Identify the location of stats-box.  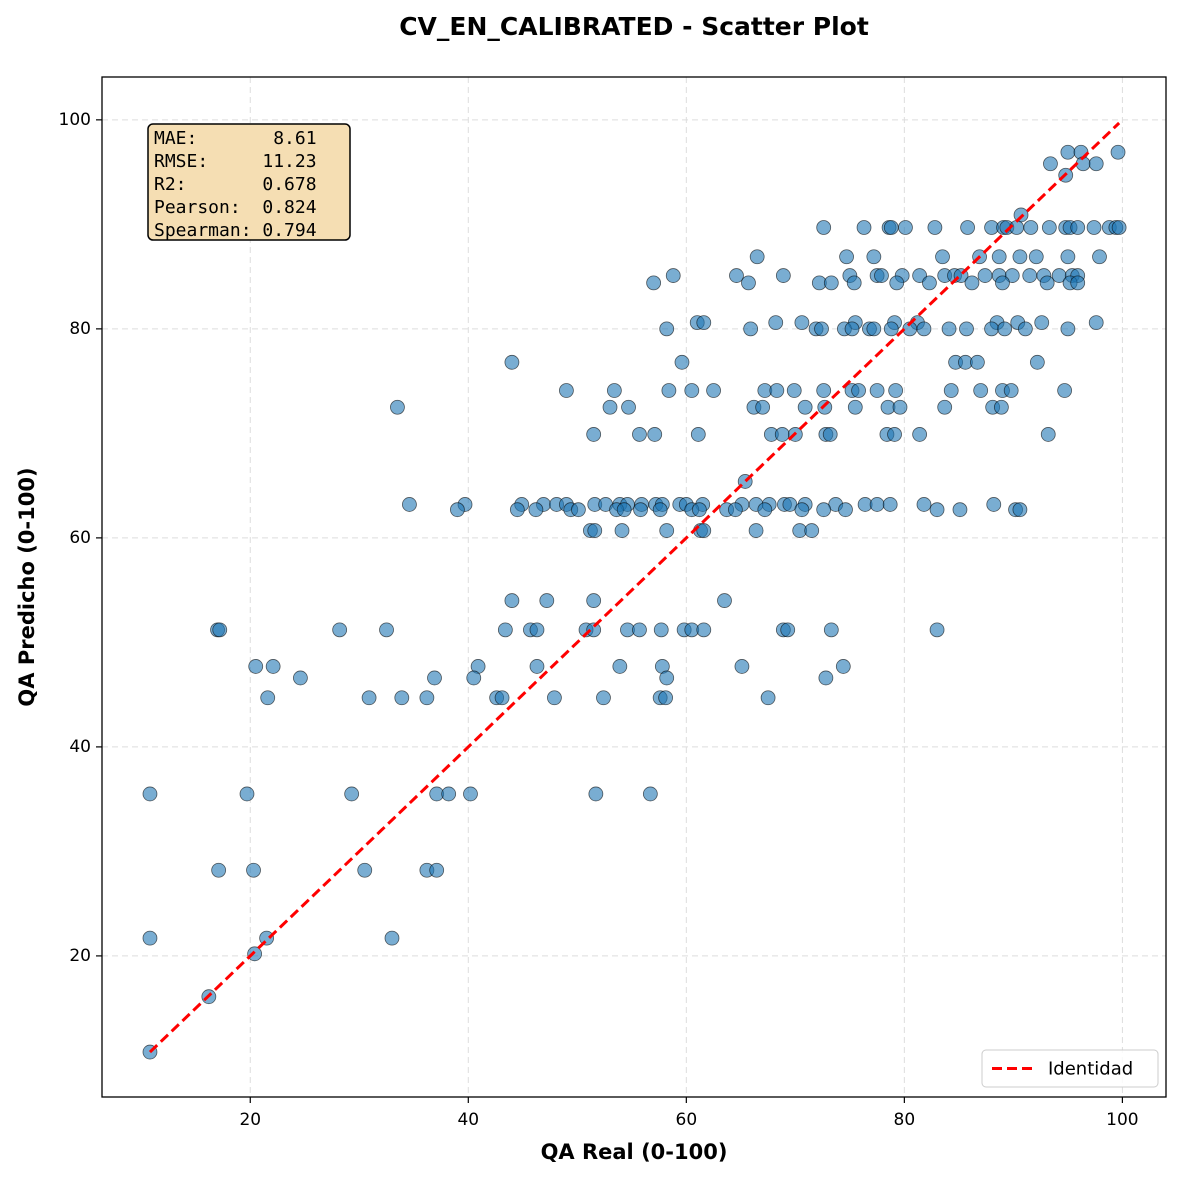
(249, 182).